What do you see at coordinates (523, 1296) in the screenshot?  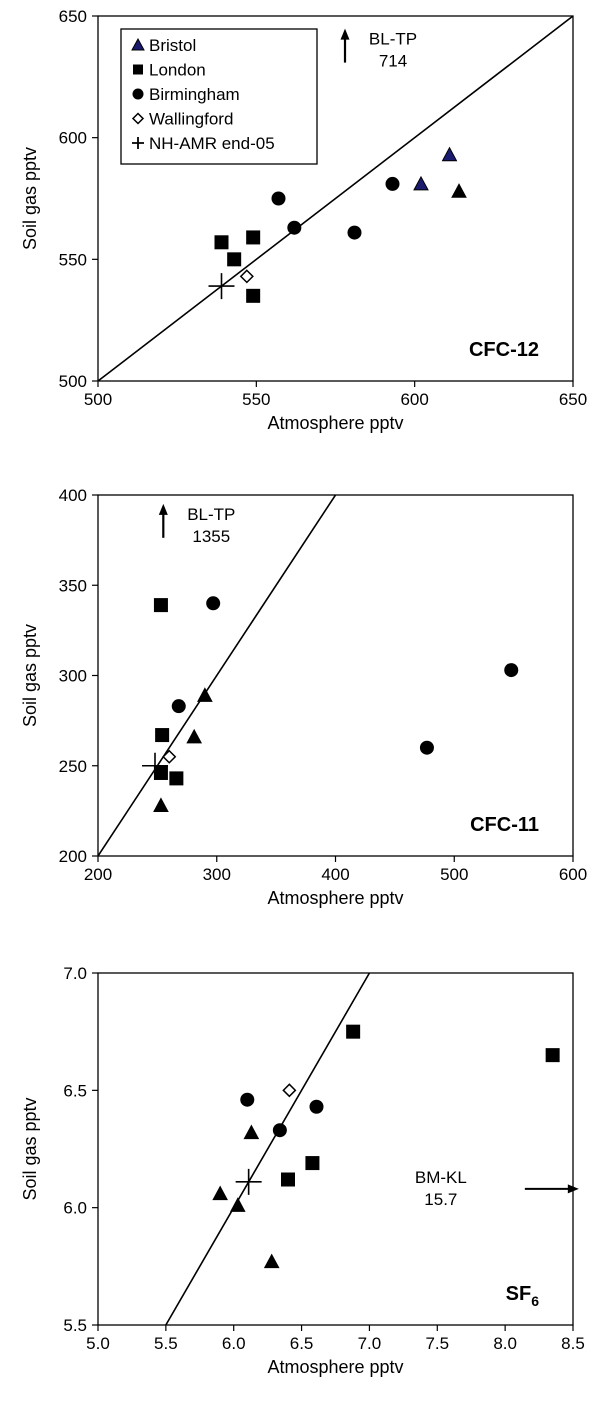 I see `panel-label: SF6` at bounding box center [523, 1296].